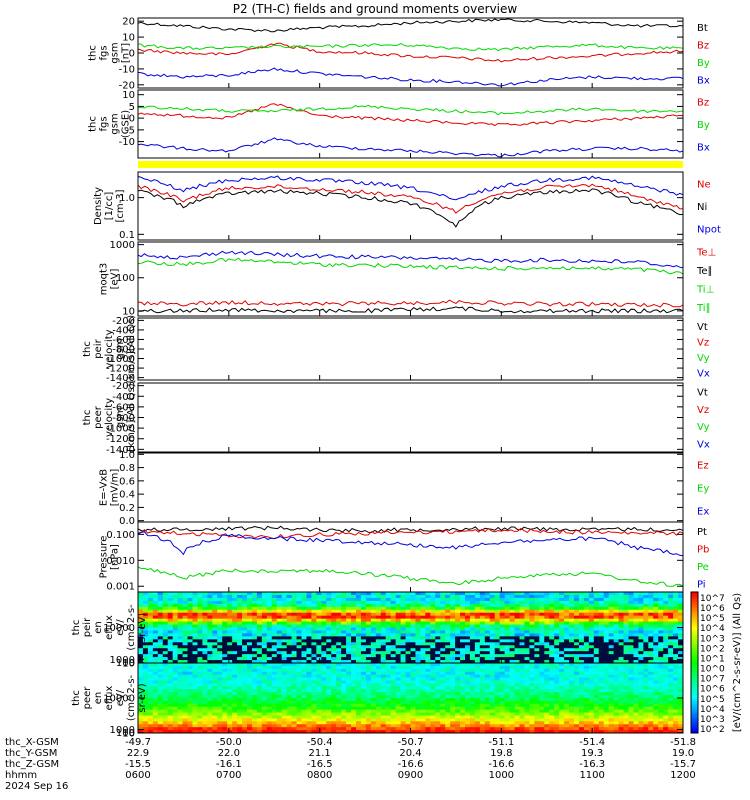 This screenshot has width=750, height=800. Describe the element at coordinates (410, 47) in the screenshot. I see `series-By` at that location.